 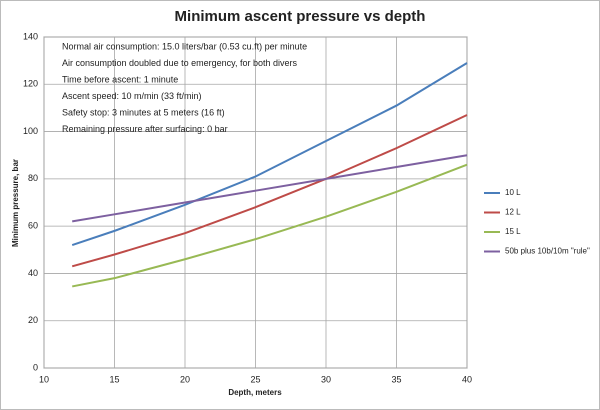 I want to click on x-tick-label: 15, so click(x=114, y=379).